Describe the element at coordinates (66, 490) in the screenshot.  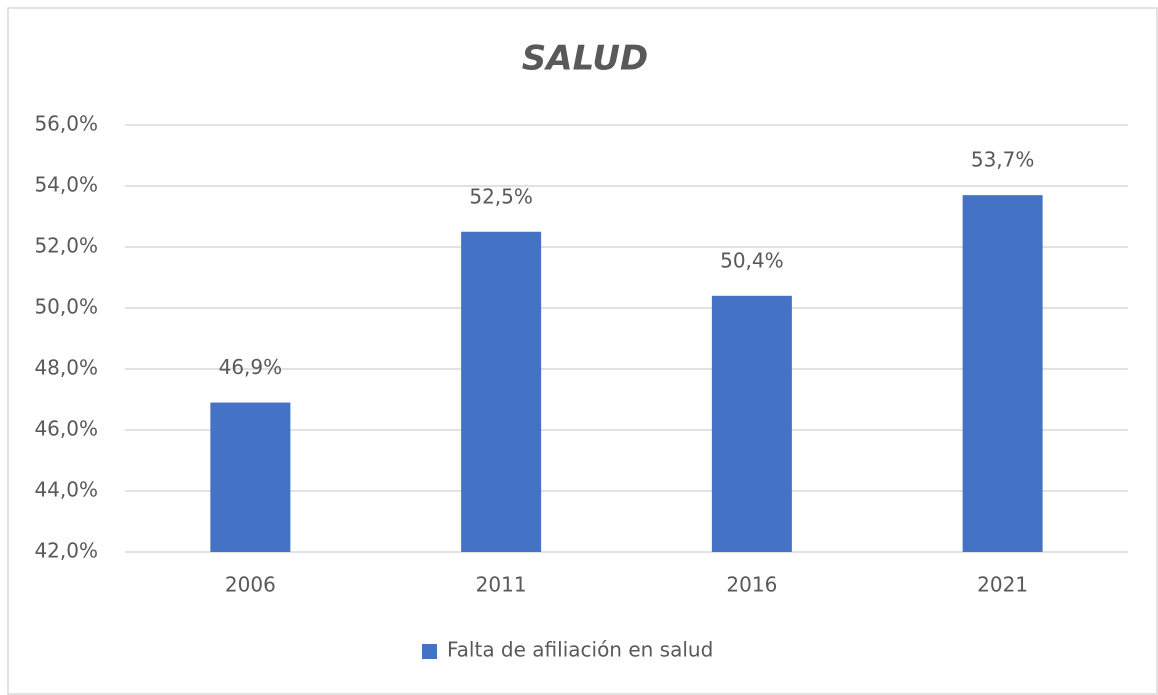
I see `y-tick-label: 44,0%` at that location.